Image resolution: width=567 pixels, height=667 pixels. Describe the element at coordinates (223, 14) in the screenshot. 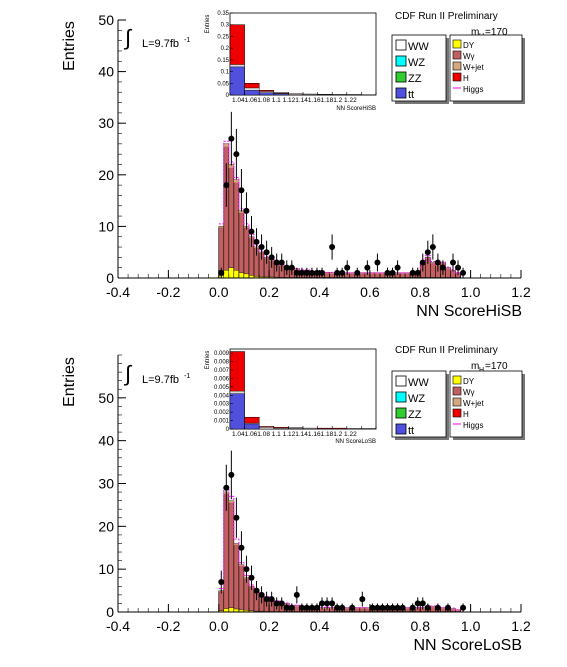

I see `inset-y-tick-label: 0.35` at that location.